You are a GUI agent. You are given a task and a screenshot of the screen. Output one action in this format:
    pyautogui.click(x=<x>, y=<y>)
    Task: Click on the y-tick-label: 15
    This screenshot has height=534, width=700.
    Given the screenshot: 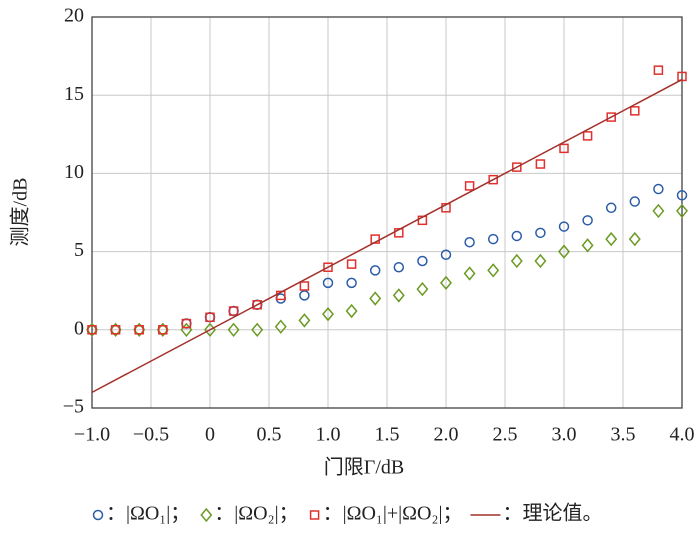 What is the action you would take?
    pyautogui.click(x=74, y=94)
    